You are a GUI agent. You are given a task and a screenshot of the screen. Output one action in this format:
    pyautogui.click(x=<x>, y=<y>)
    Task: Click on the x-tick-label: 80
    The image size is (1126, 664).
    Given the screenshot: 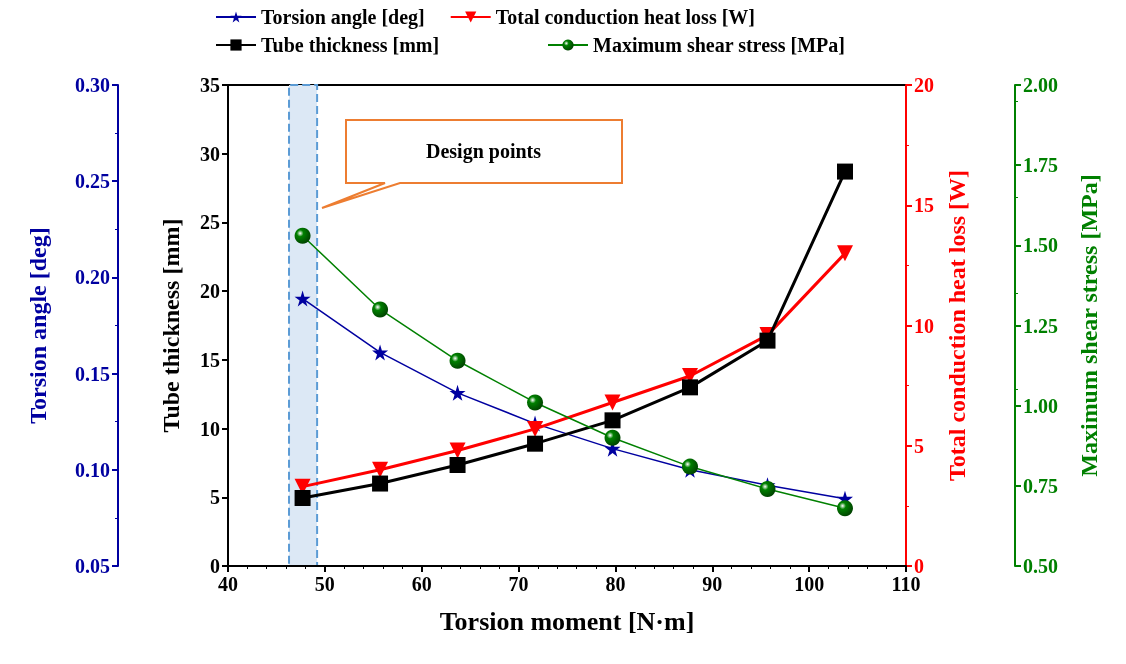 What is the action you would take?
    pyautogui.click(x=615, y=584)
    